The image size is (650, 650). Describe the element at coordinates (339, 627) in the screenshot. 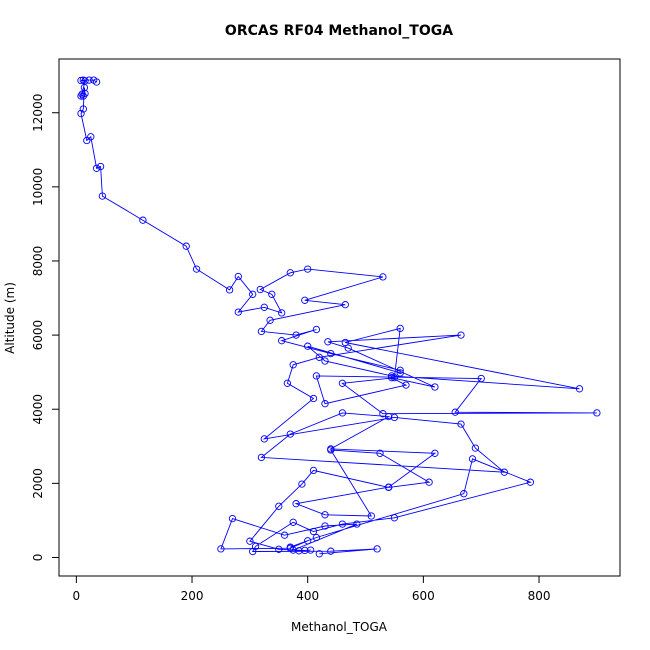

I see `x-axis-label: Methanol_TOGA` at that location.